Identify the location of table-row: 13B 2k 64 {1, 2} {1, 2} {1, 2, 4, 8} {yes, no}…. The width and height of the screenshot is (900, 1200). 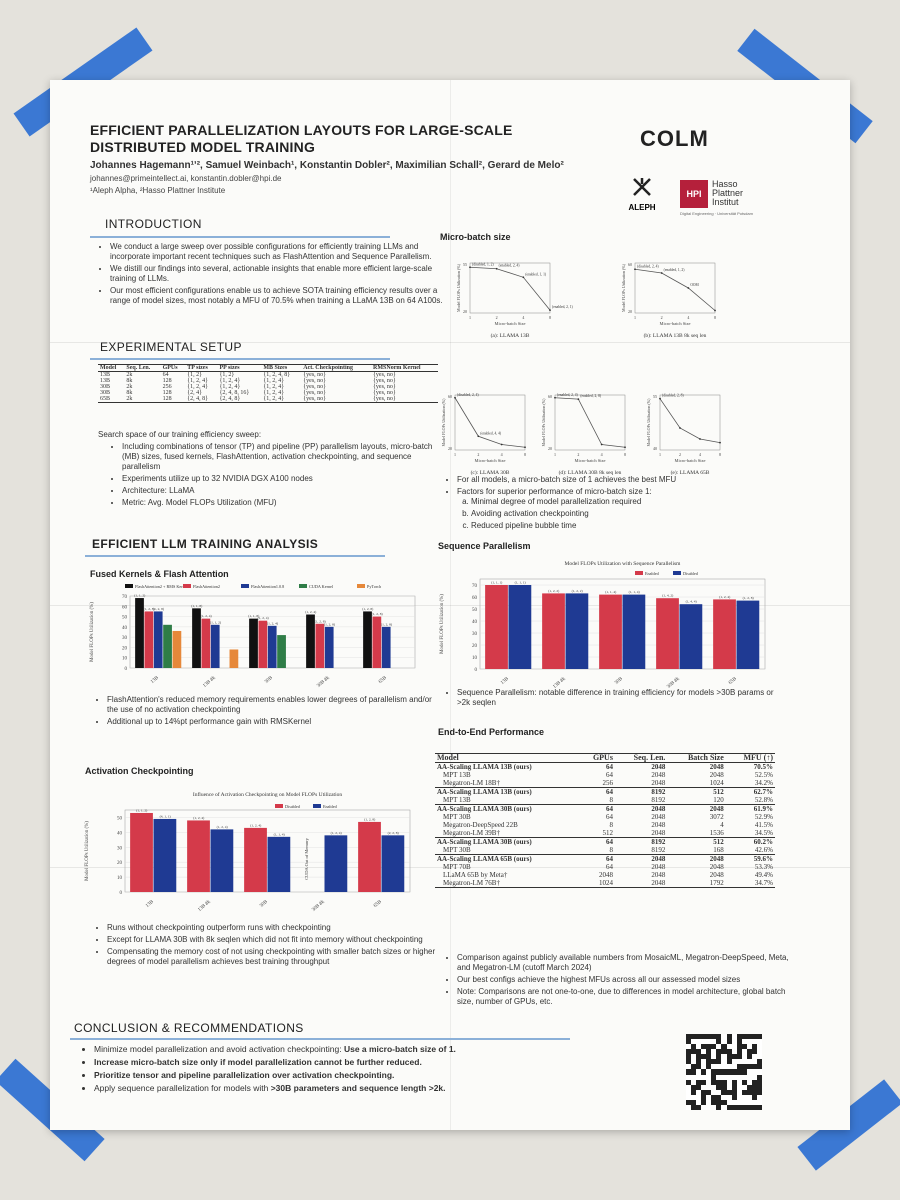
(268, 375).